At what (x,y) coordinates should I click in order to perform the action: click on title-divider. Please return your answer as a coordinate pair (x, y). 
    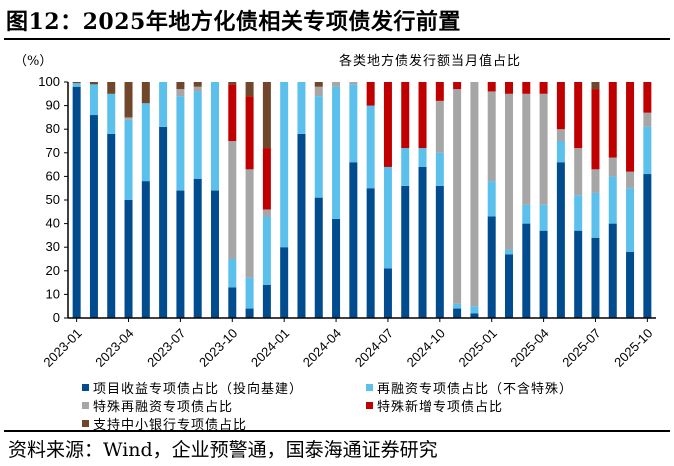
    Looking at the image, I should click on (337, 39).